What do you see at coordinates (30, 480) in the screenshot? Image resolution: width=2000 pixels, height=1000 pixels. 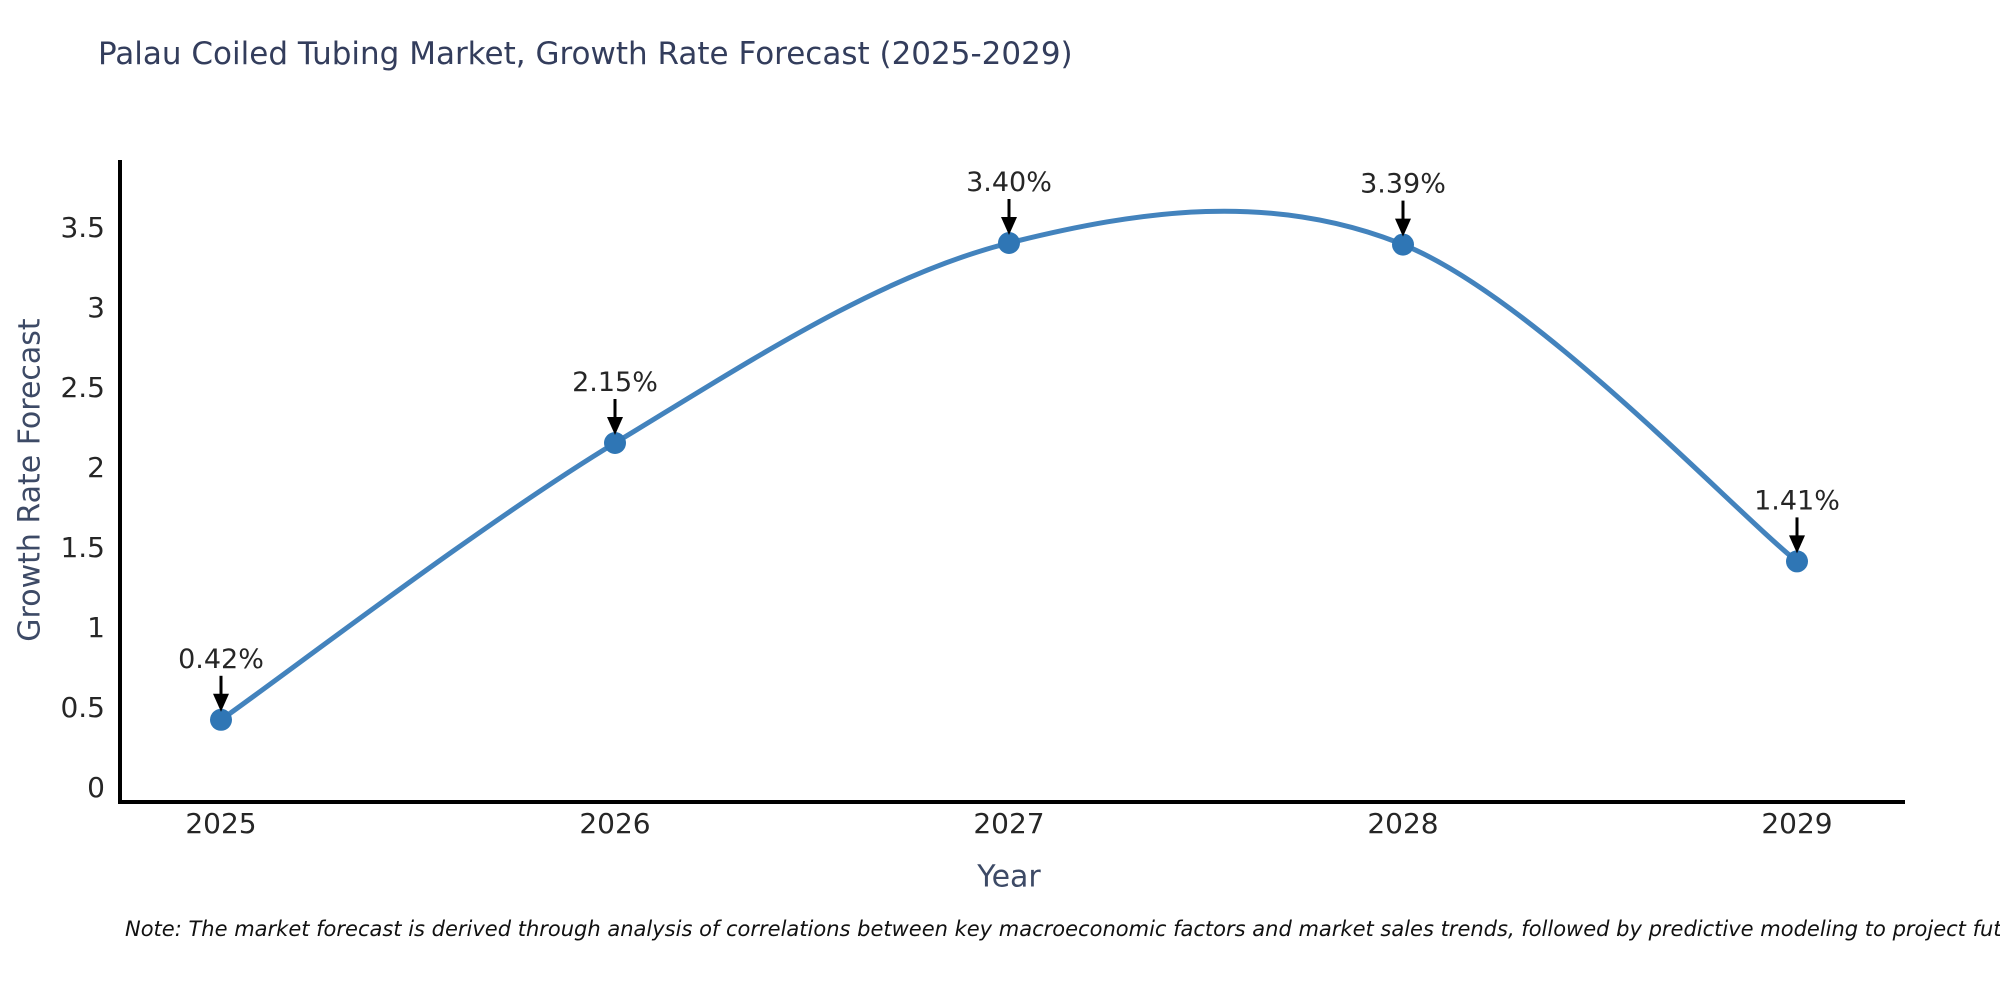 I see `y-axis-title: Growth Rate Forecast` at bounding box center [30, 480].